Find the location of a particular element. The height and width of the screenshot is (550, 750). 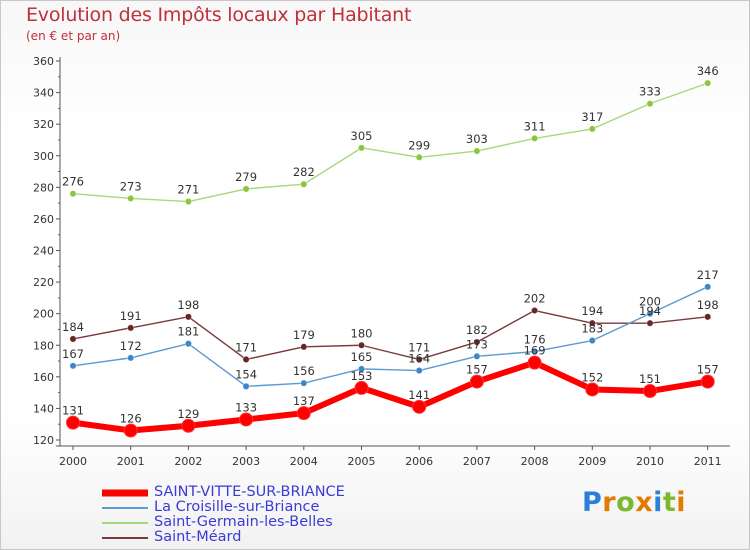

y-tick-label: 240 is located at coordinates (43, 251).